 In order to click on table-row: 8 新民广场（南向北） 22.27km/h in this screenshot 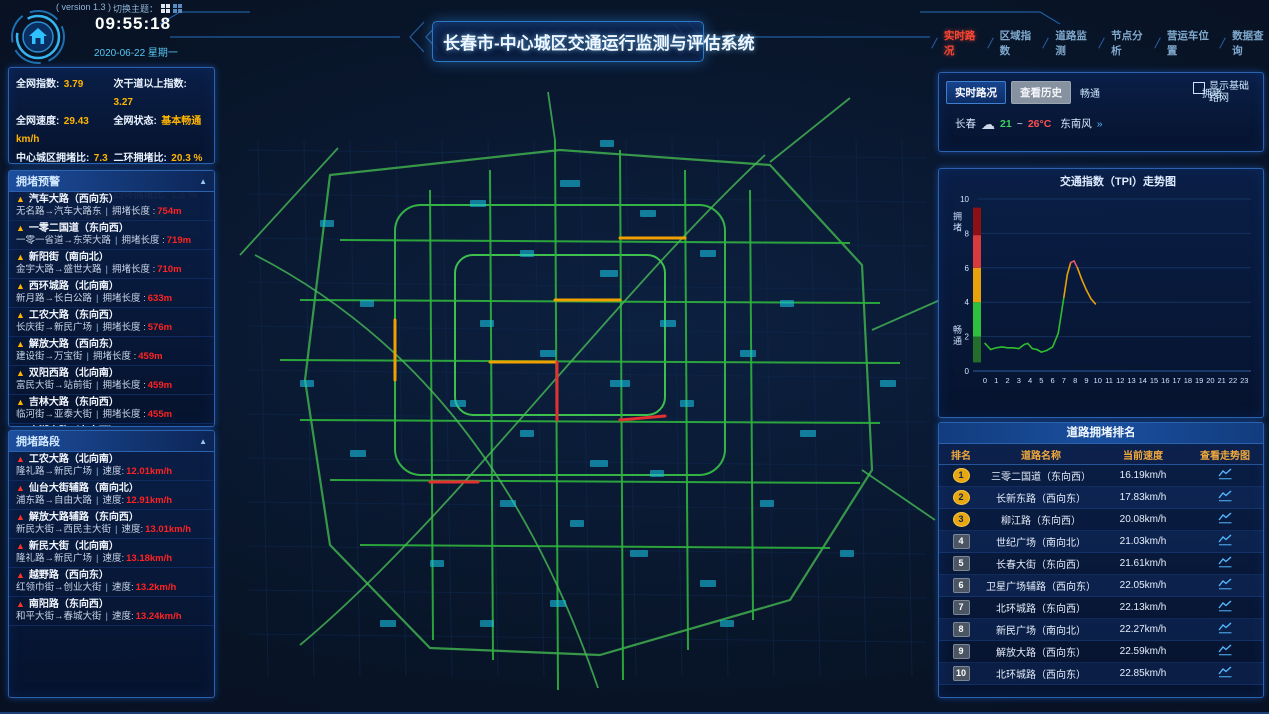, I will do `click(1101, 630)`.